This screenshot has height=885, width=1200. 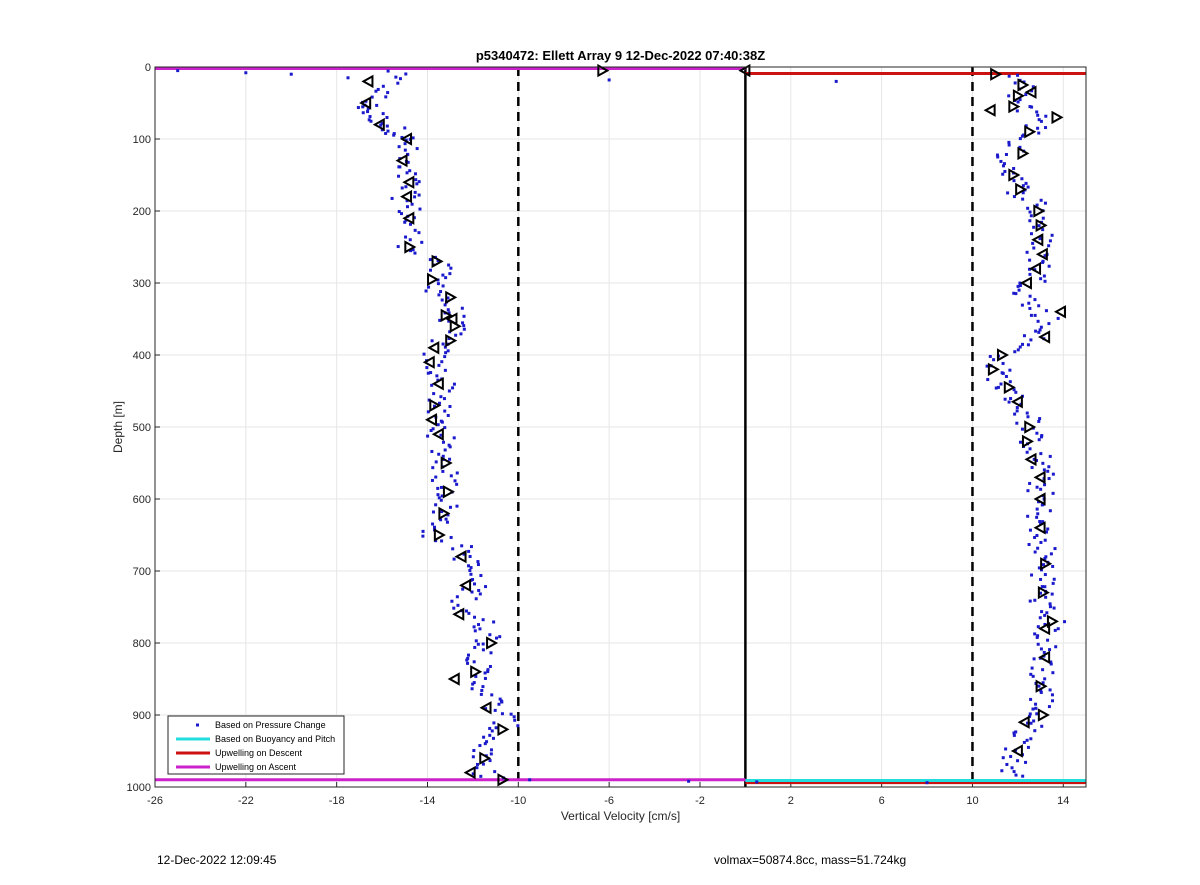 What do you see at coordinates (118, 427) in the screenshot?
I see `y-axis-label: Depth [m]` at bounding box center [118, 427].